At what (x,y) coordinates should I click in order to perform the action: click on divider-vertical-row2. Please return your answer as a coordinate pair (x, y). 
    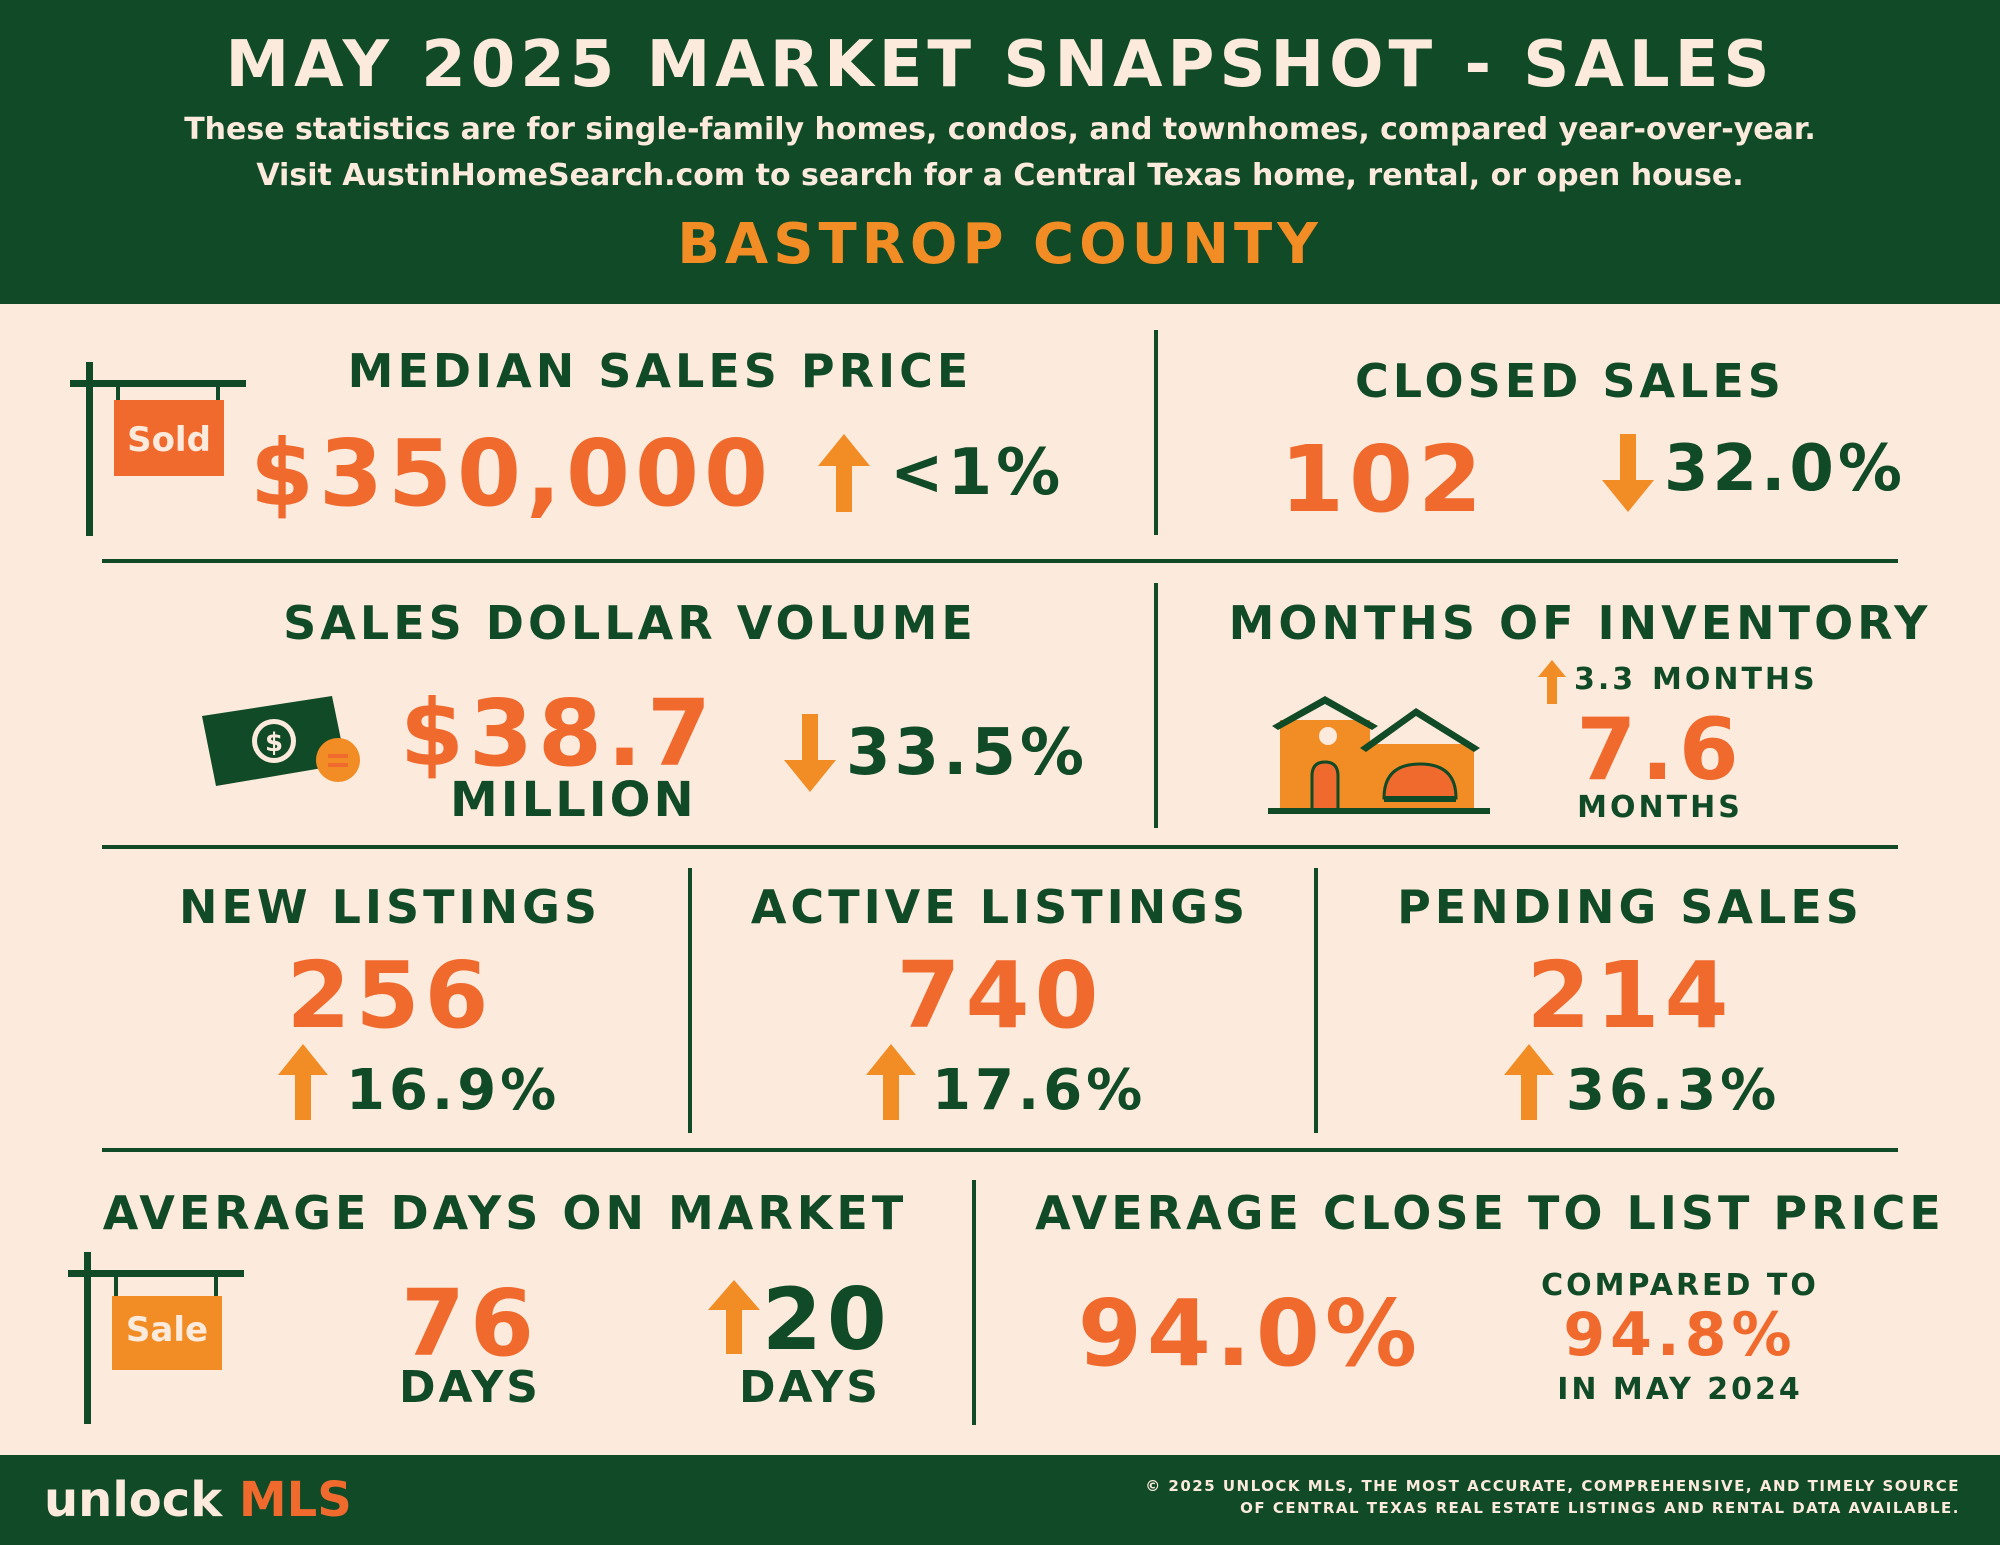
    Looking at the image, I should click on (1156, 705).